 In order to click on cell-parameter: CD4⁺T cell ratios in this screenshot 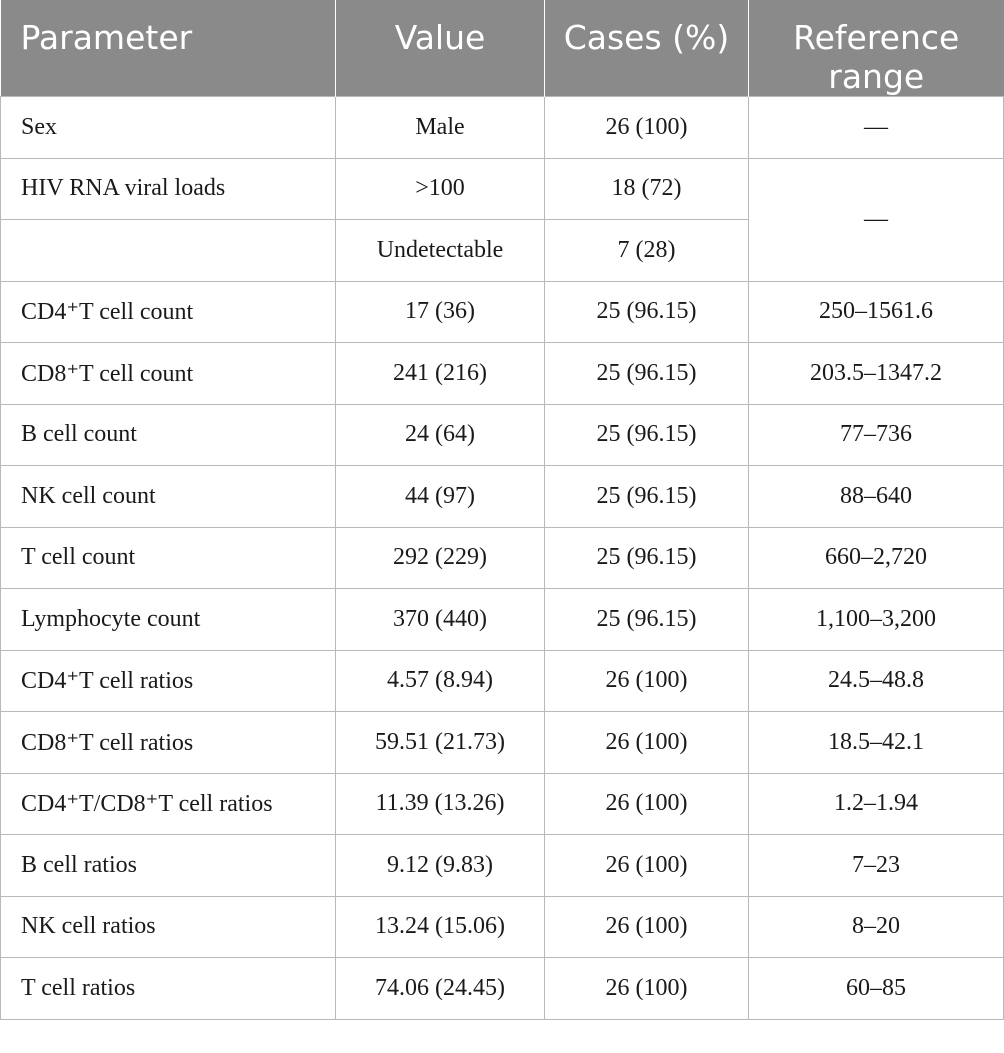, I will do `click(168, 680)`.